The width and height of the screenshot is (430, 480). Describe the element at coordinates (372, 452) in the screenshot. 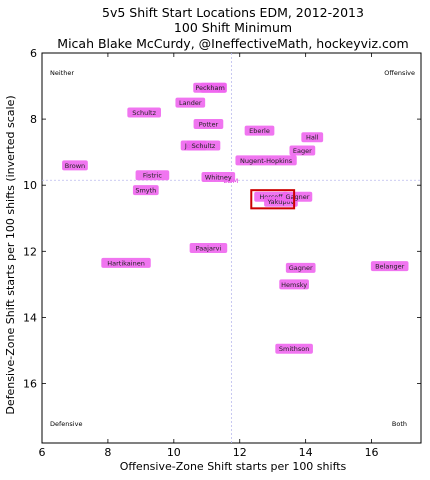

I see `x-tick-label-5: 16` at that location.